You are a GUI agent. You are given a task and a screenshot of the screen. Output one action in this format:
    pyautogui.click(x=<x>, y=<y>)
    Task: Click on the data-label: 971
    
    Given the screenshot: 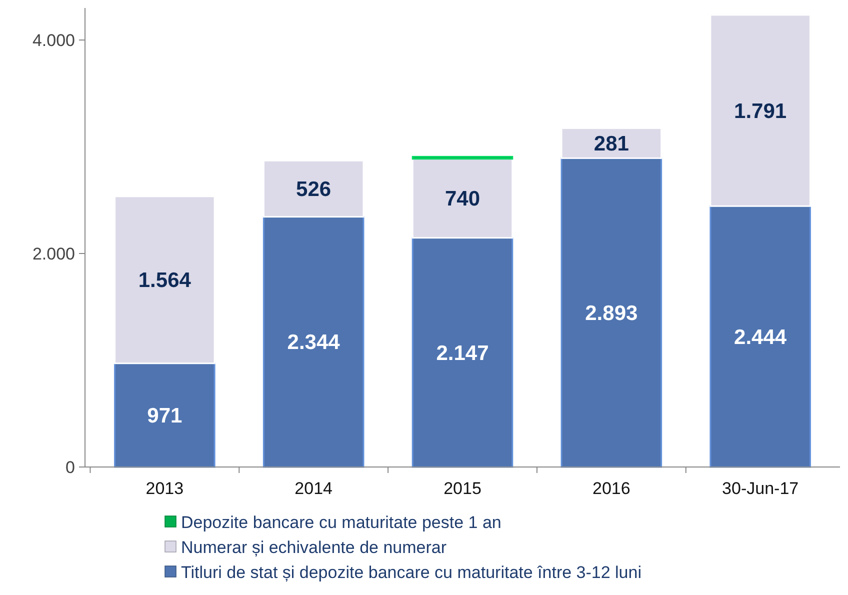 What is the action you would take?
    pyautogui.click(x=165, y=416)
    